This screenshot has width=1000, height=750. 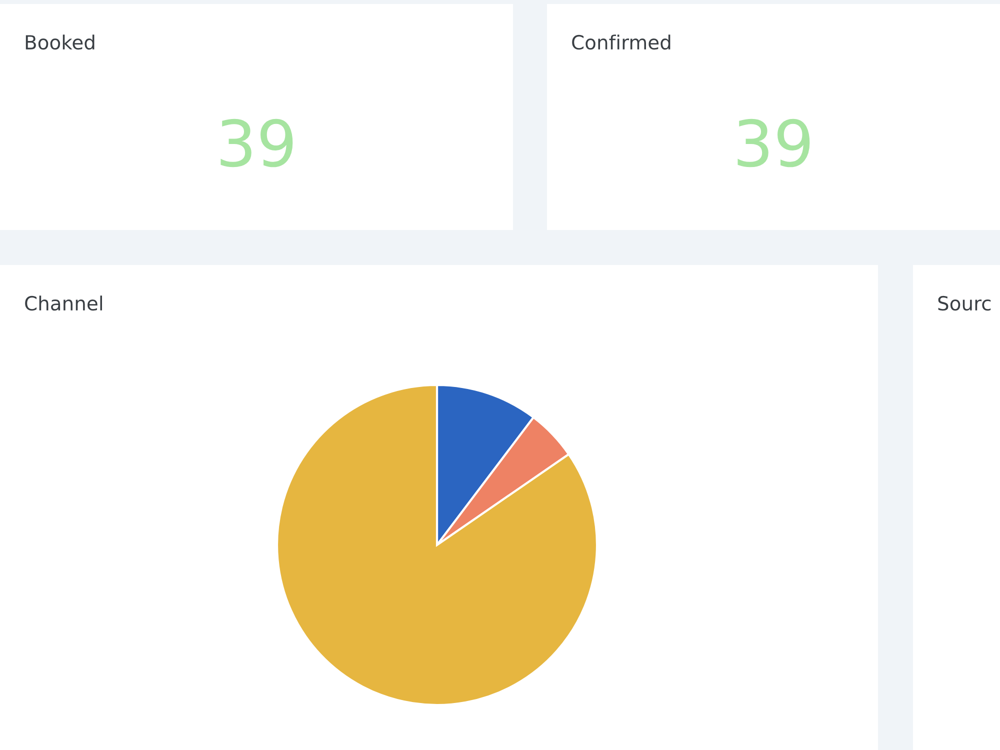 What do you see at coordinates (63, 303) in the screenshot?
I see `text: Channel` at bounding box center [63, 303].